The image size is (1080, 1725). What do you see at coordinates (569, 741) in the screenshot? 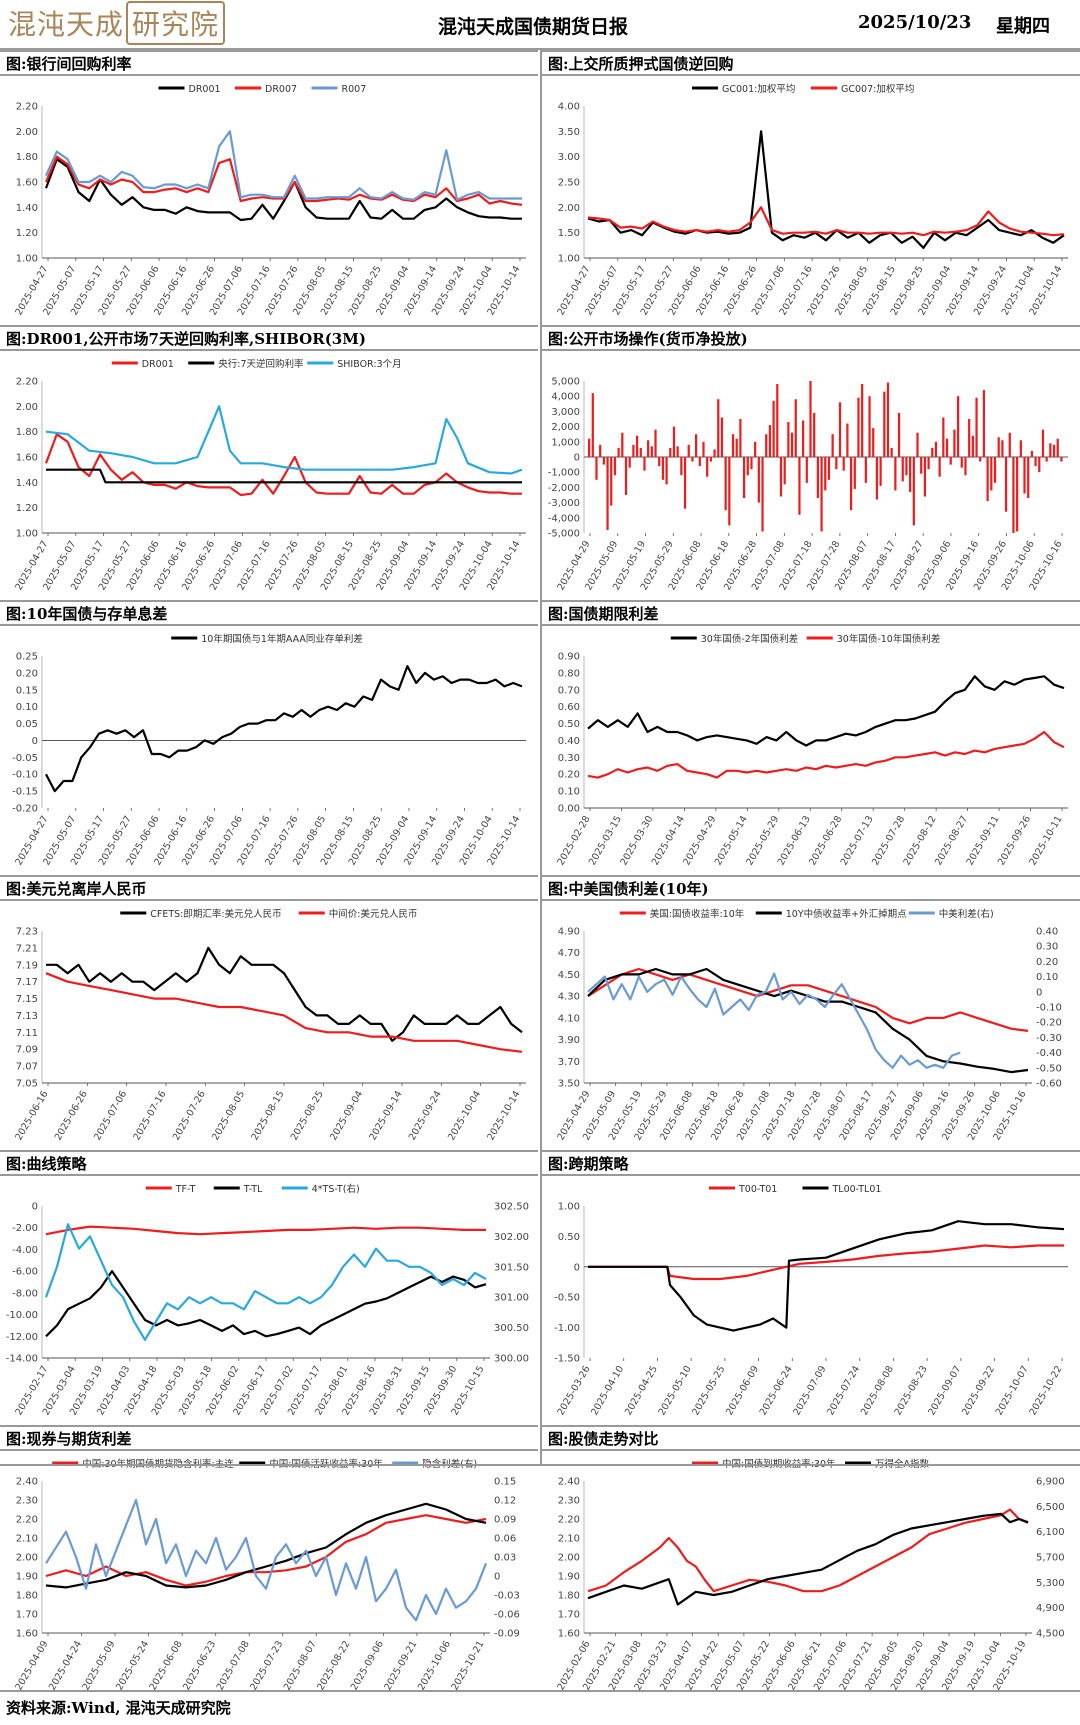
I see `y-tick-label: 0.40` at bounding box center [569, 741].